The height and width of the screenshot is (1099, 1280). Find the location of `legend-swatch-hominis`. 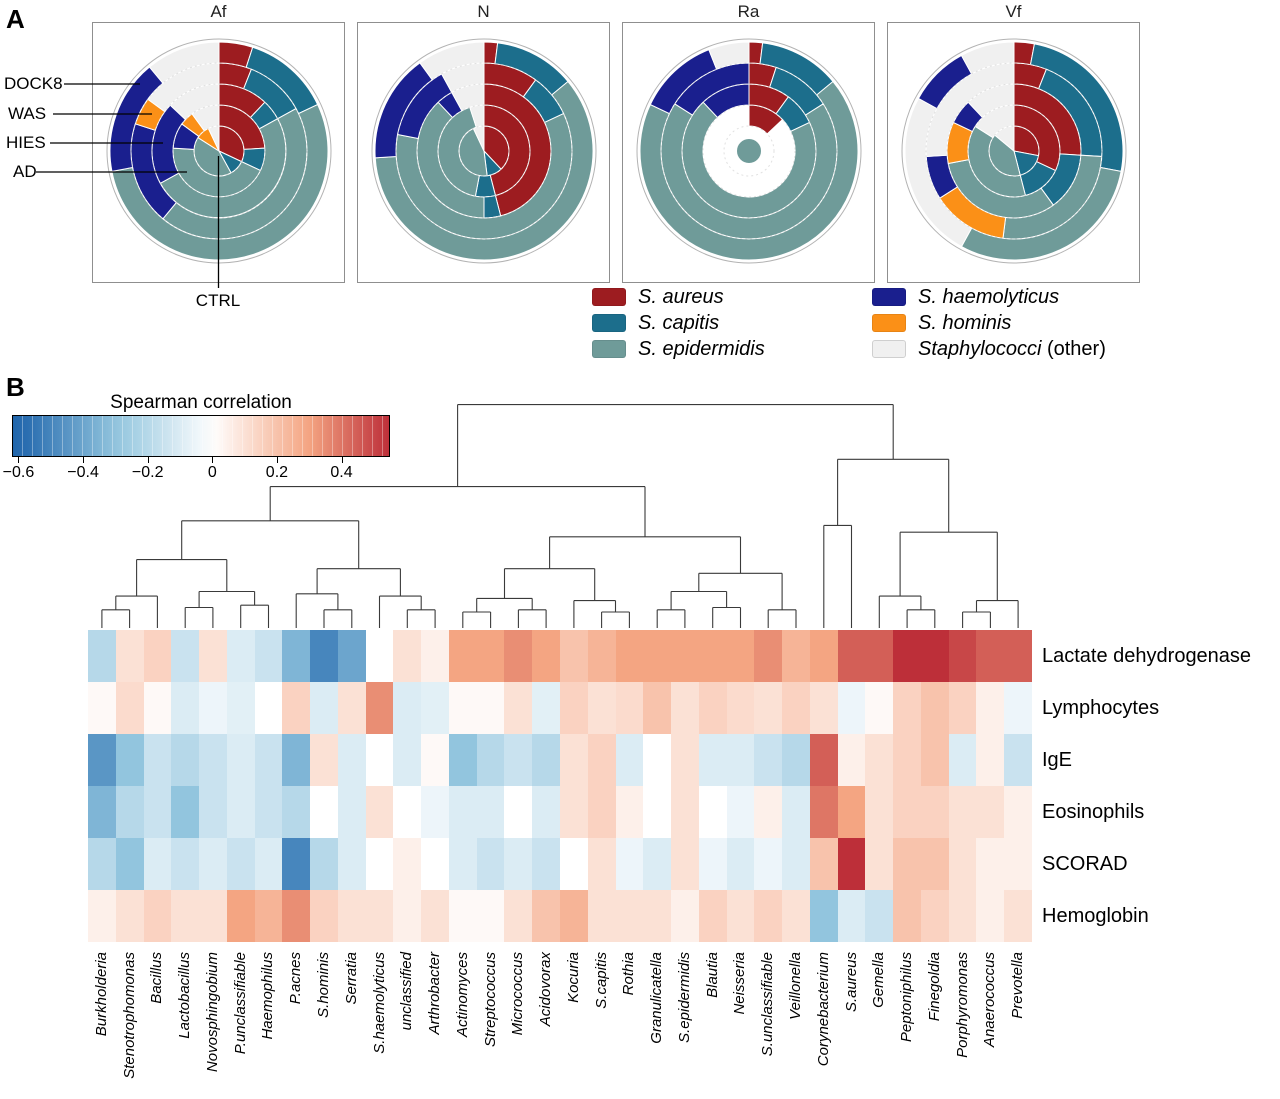

legend-swatch-hominis is located at coordinates (889, 323).